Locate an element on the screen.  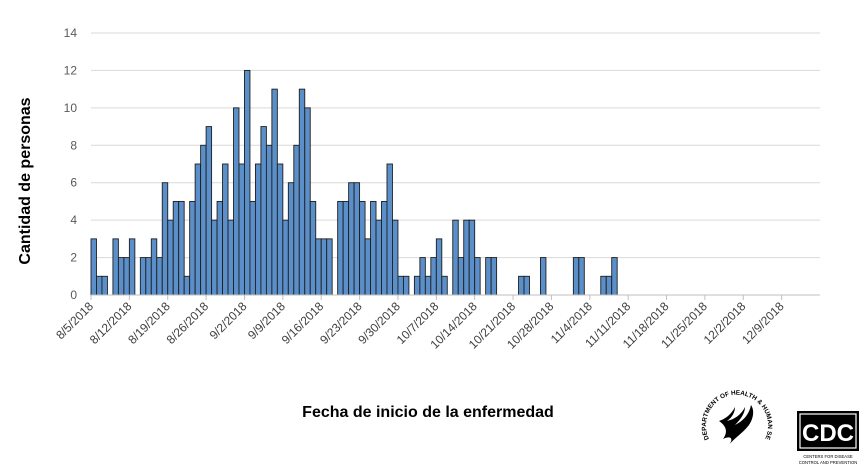
cdc-logo-box is located at coordinates (828, 431).